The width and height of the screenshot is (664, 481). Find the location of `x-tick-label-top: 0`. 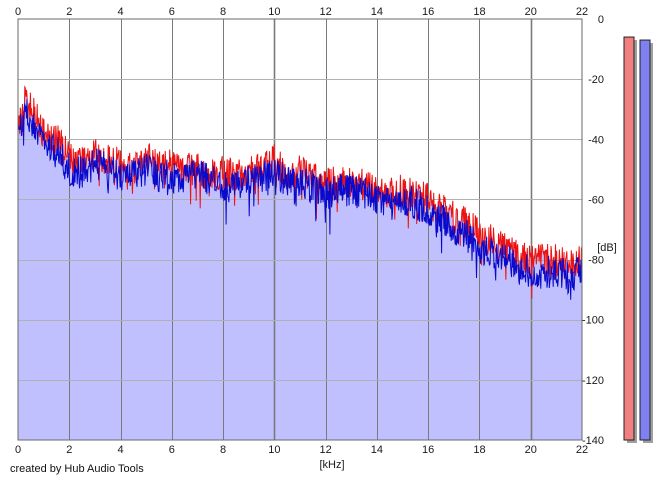

x-tick-label-top: 0 is located at coordinates (18, 12).